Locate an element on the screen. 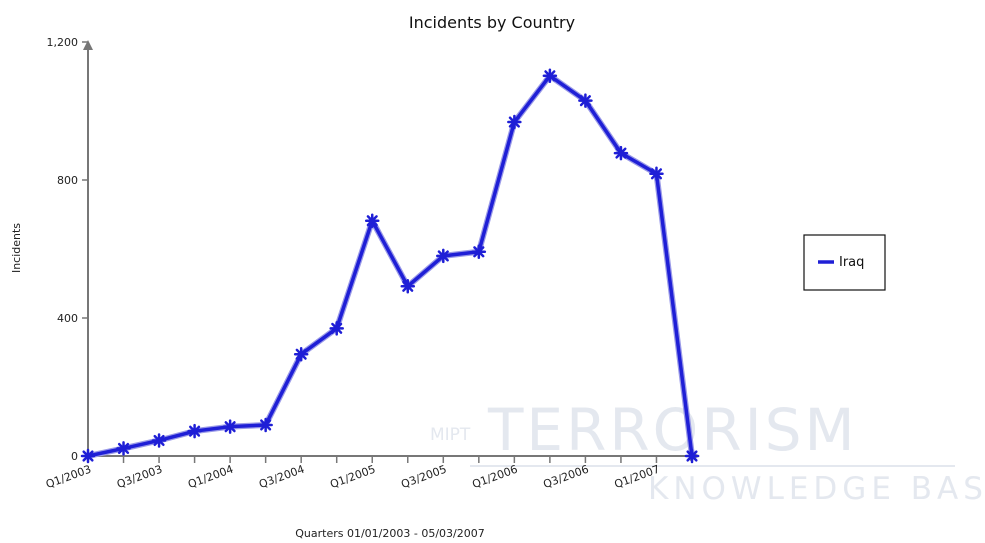 This screenshot has width=985, height=543. watermark-prefix: MIPT is located at coordinates (450, 435).